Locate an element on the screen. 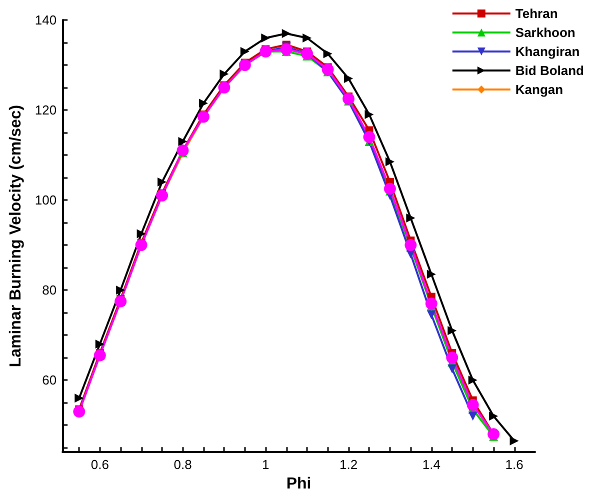  y-tick-label: 120 is located at coordinates (45, 110).